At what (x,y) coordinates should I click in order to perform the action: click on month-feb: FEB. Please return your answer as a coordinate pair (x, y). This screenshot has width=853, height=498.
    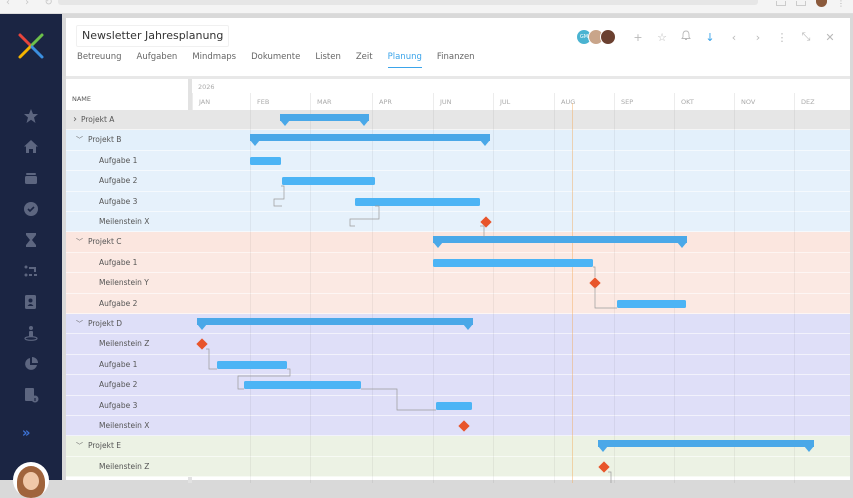
    Looking at the image, I should click on (280, 101).